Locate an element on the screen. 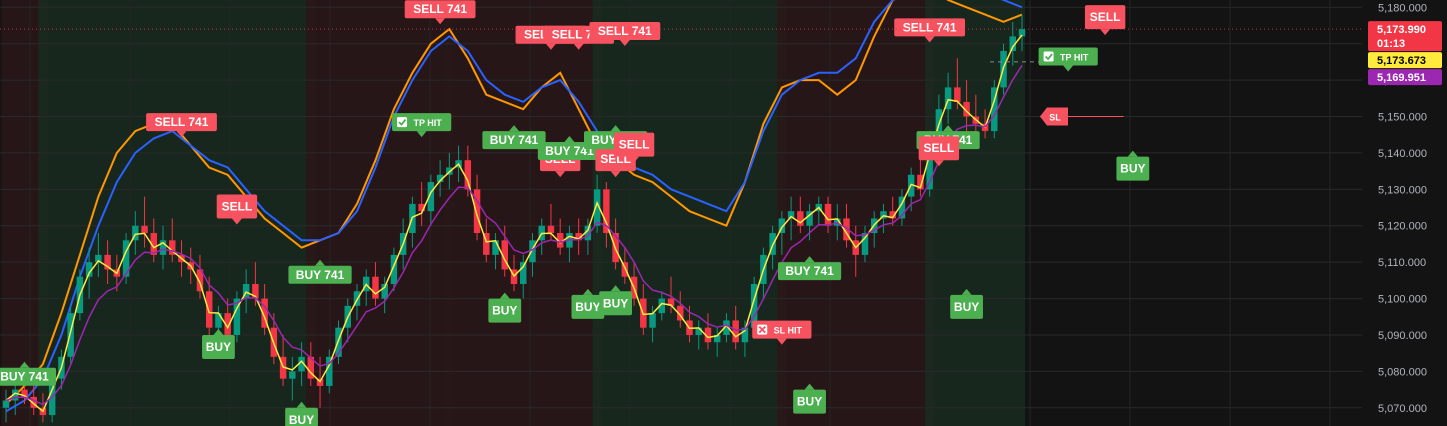 The image size is (1447, 426). check-mark is located at coordinates (402, 122).